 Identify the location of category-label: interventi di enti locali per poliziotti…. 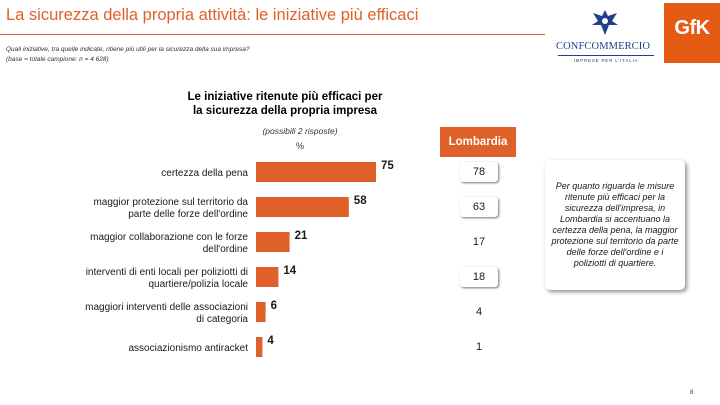
(167, 278).